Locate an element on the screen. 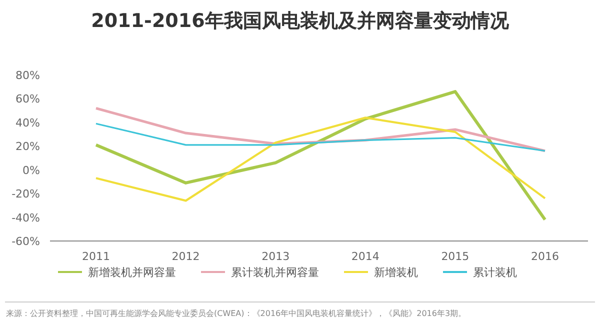  x-tick-label: 2015 is located at coordinates (455, 256).